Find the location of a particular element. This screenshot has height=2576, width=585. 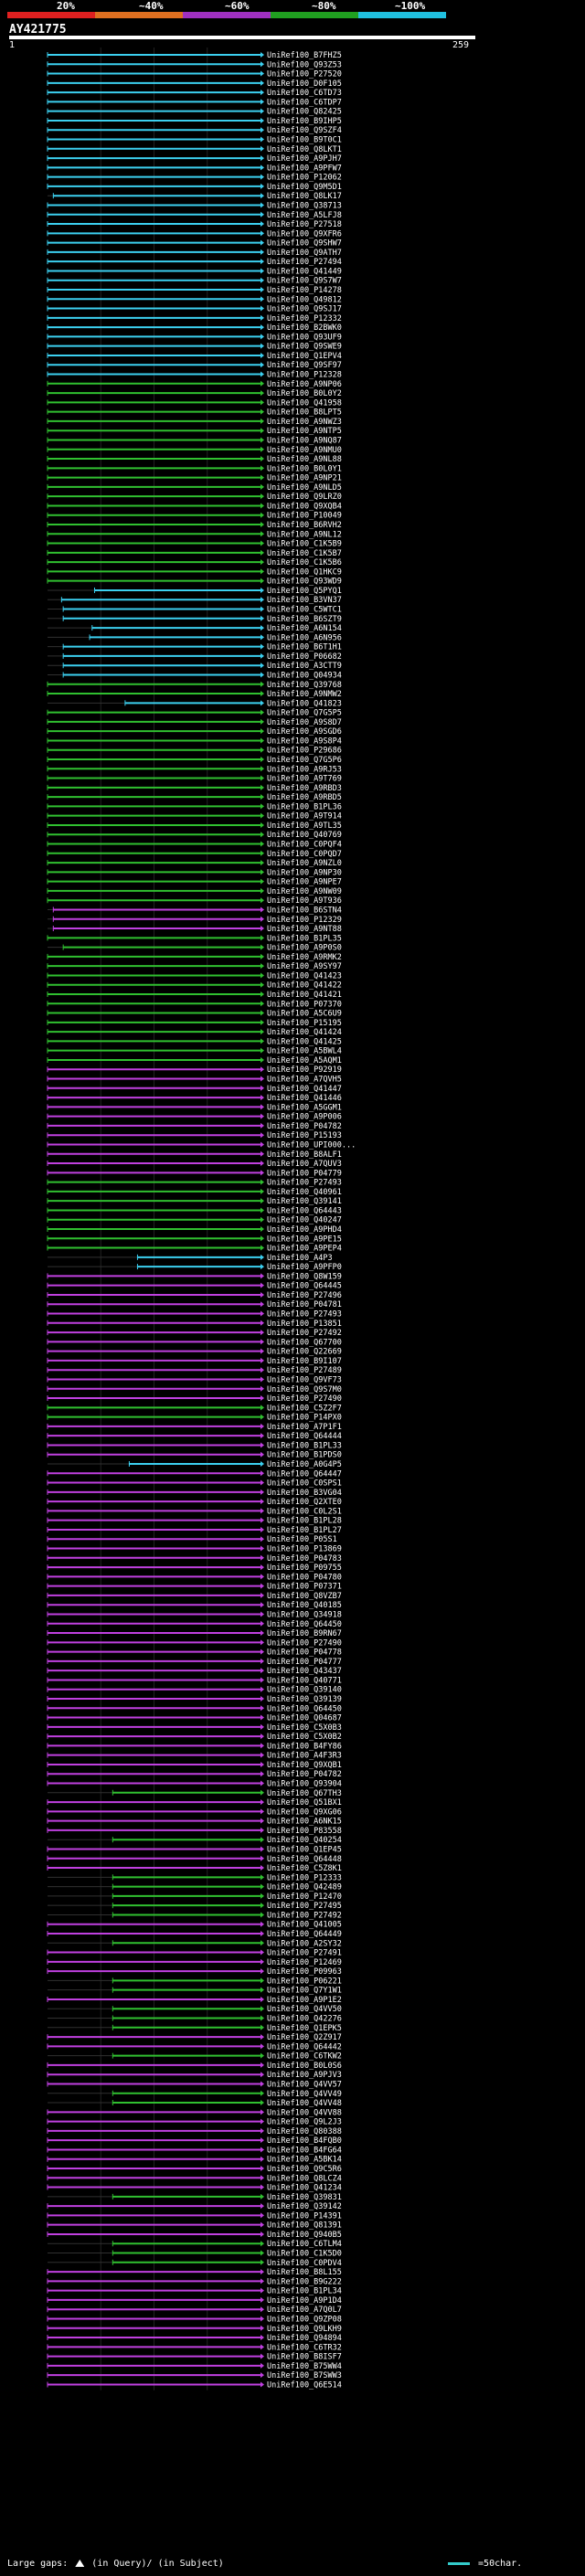

hit-label-208: UniRef100_Q4VV50 is located at coordinates (304, 2009).